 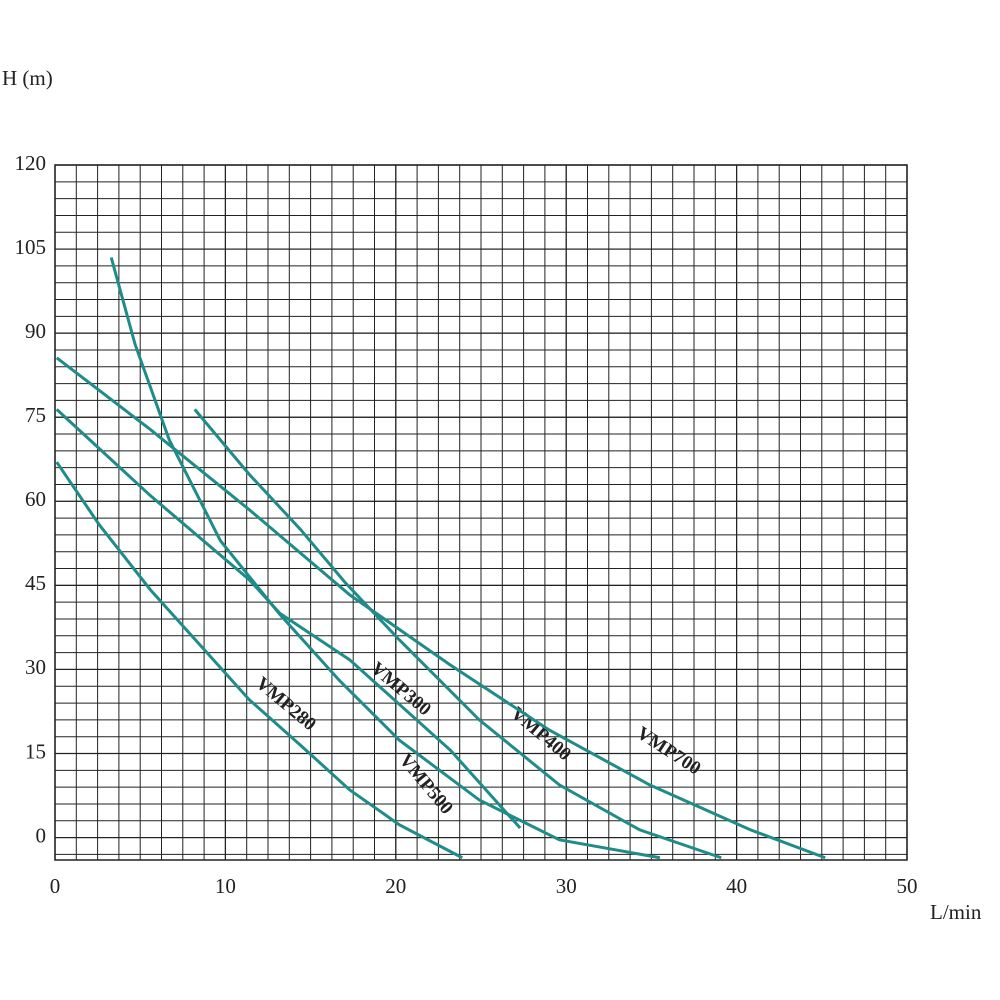 What do you see at coordinates (35, 583) in the screenshot?
I see `y-tick-label: 45` at bounding box center [35, 583].